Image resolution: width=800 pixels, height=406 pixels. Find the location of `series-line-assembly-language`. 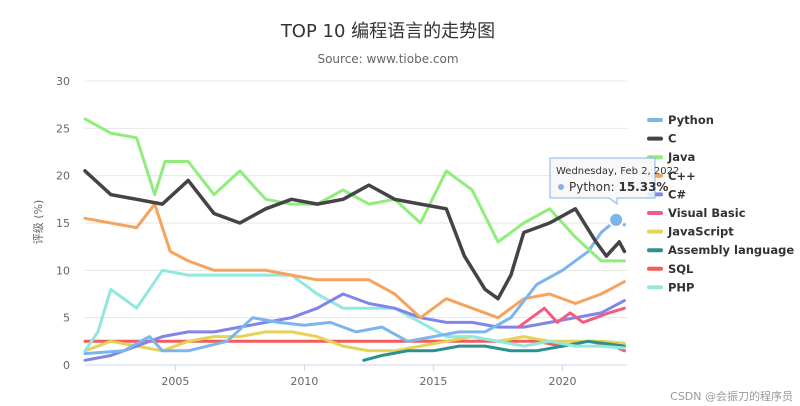

series-line-assembly-language is located at coordinates (494, 350).